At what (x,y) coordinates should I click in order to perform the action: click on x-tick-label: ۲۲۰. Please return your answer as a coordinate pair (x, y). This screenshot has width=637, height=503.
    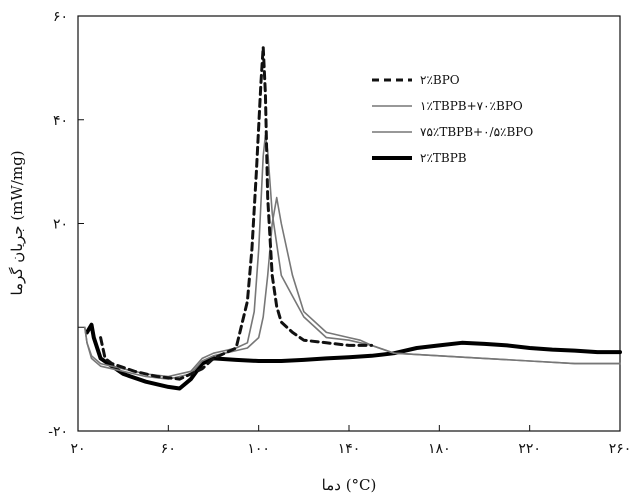
    Looking at the image, I should click on (529, 449).